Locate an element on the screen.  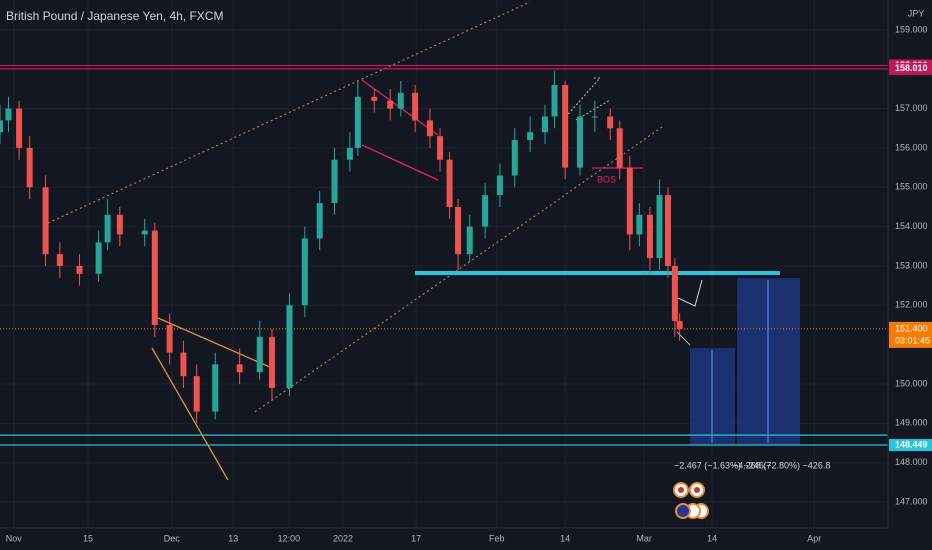
currency: JPY is located at coordinates (916, 13).